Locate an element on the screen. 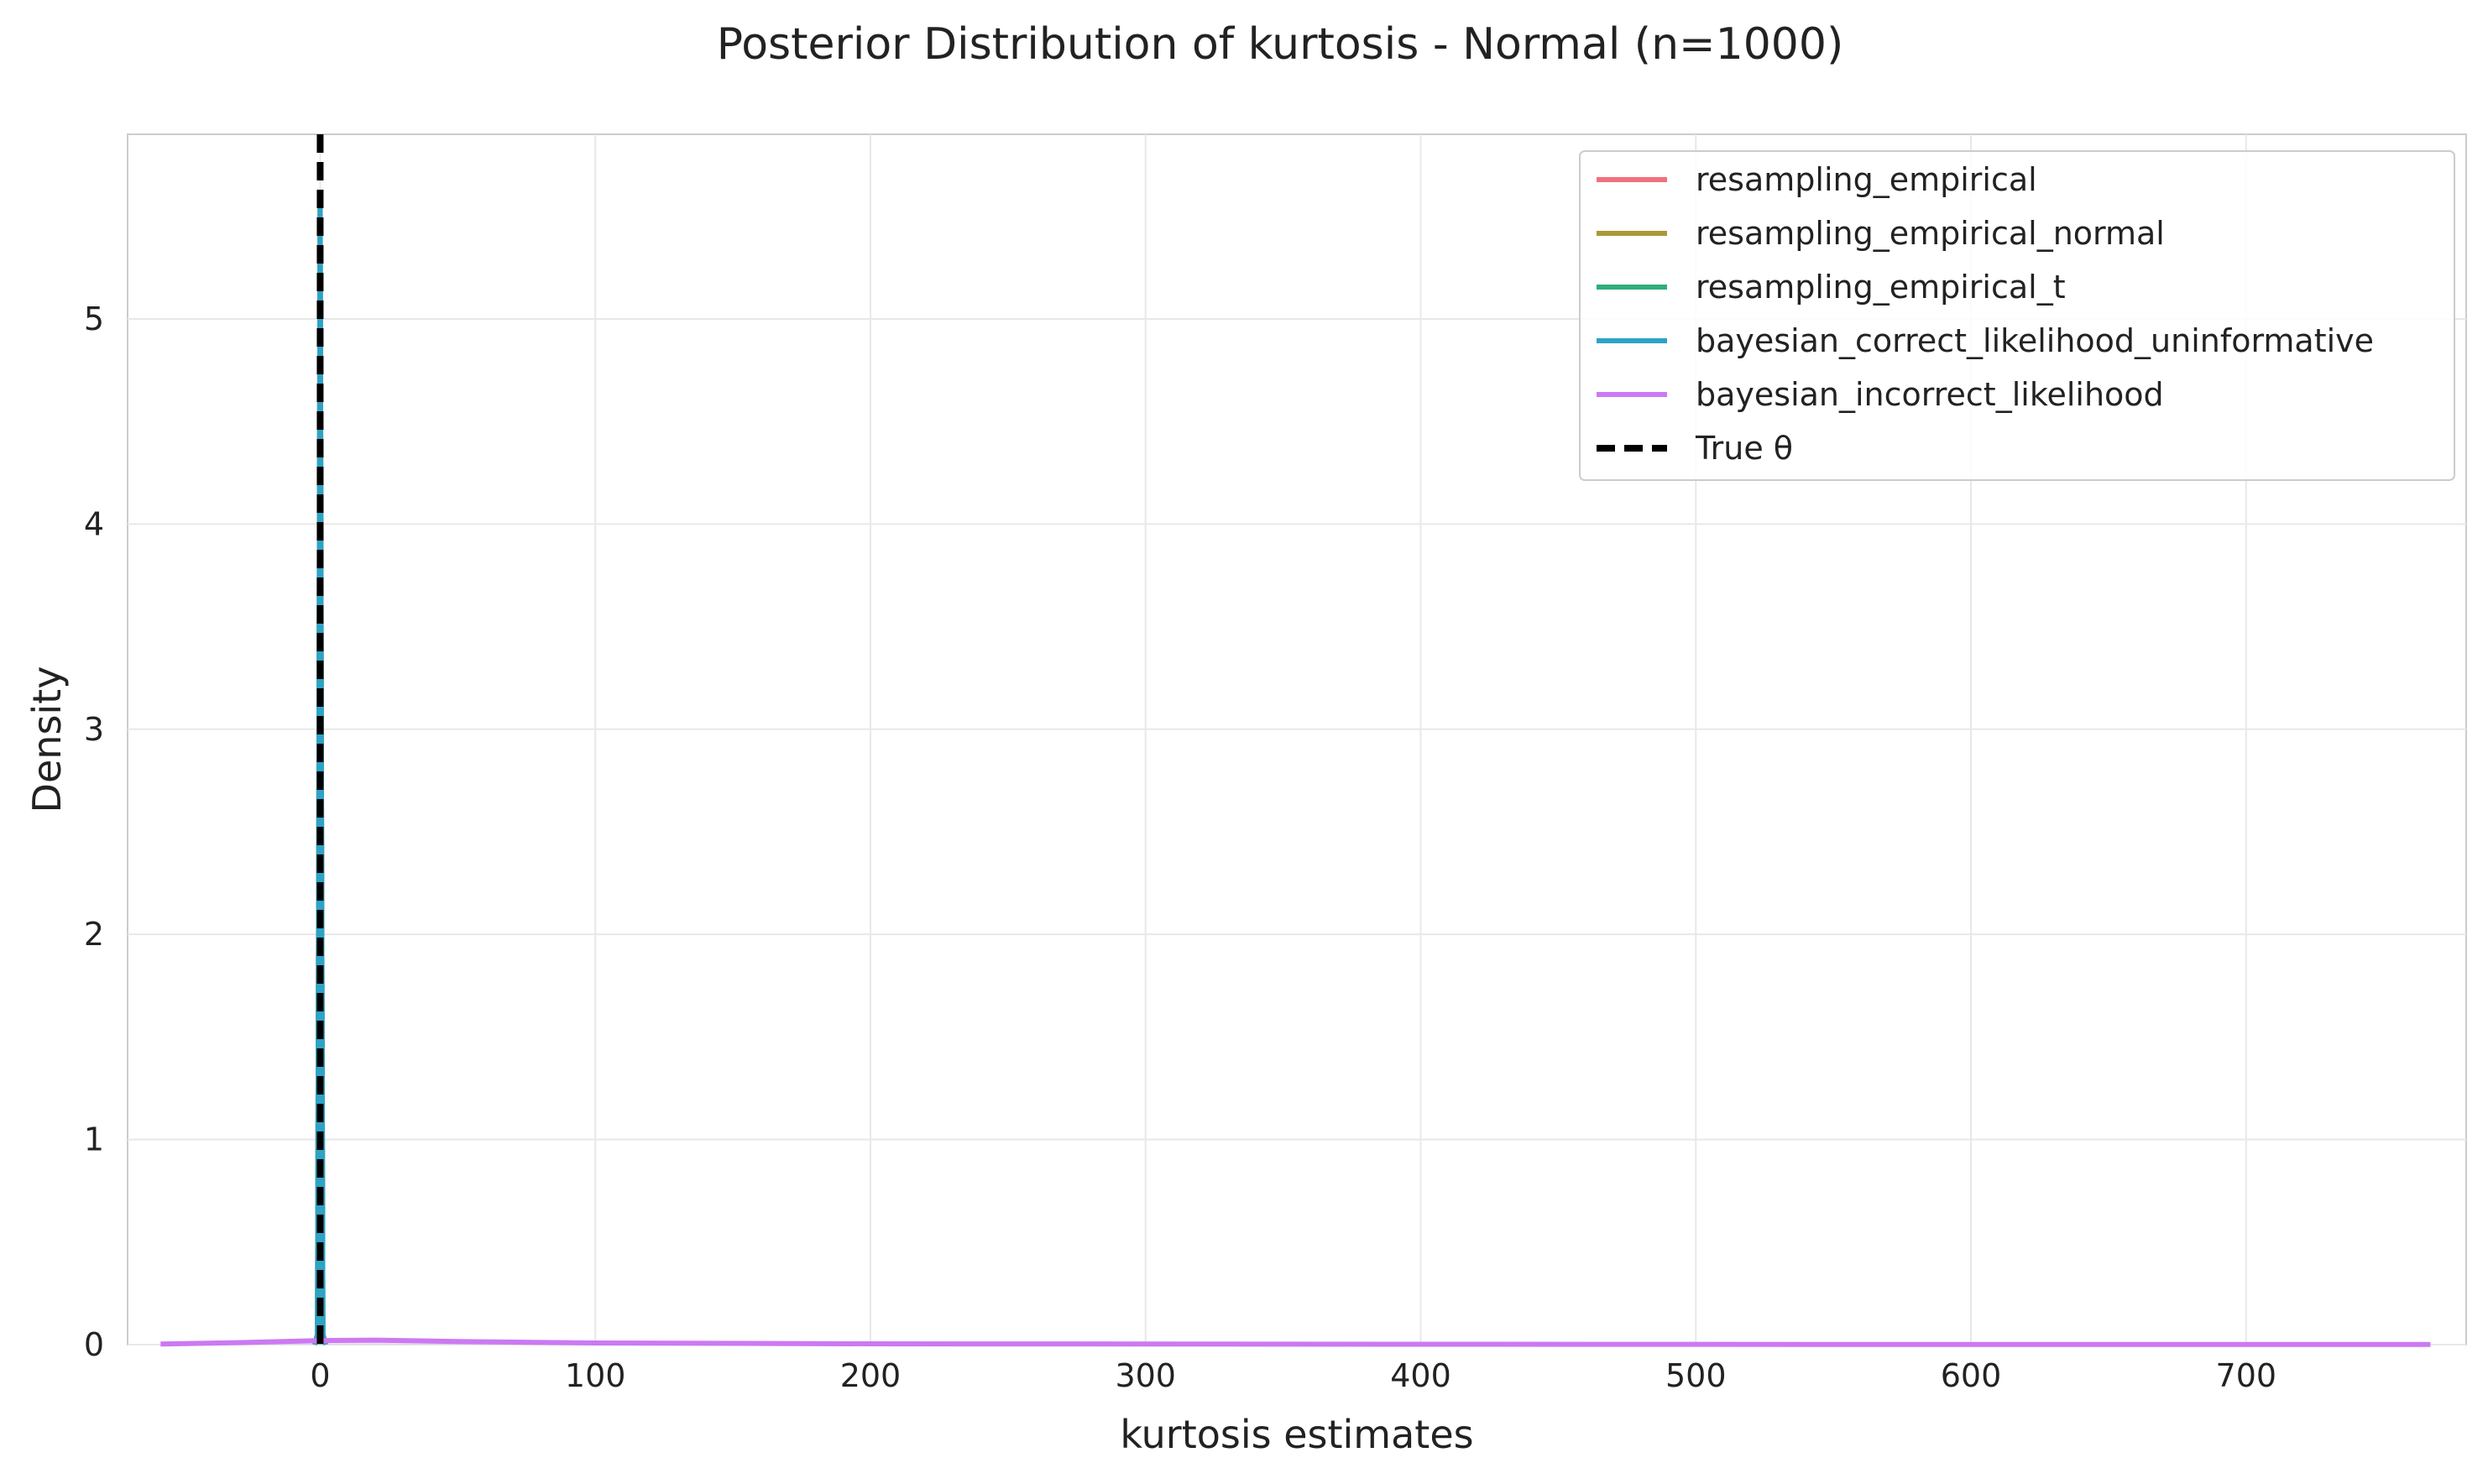  y-tick-label: 0 is located at coordinates (94, 1344).